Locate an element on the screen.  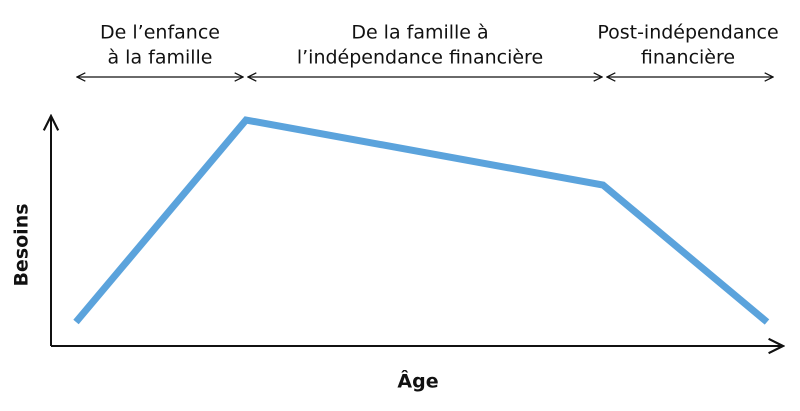
phase-label: De l’enfance is located at coordinates (160, 33).